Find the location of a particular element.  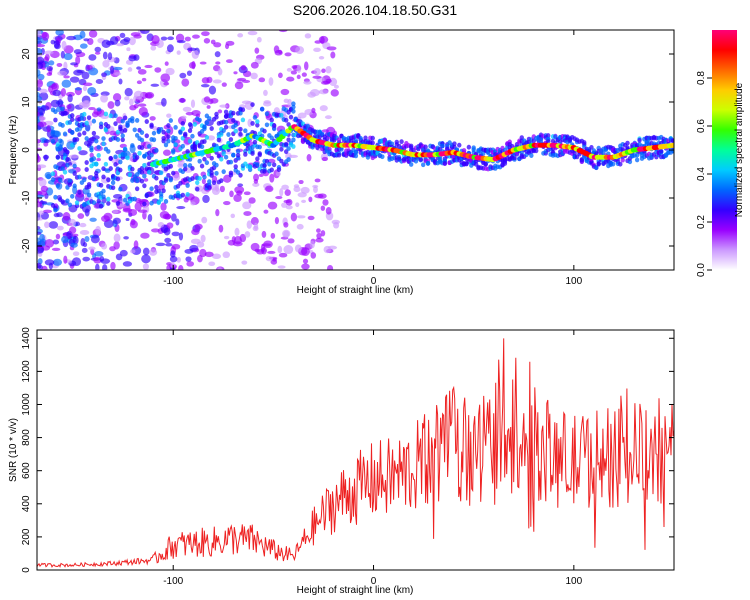

spectrogram-x-tick-label: 0 is located at coordinates (374, 281).